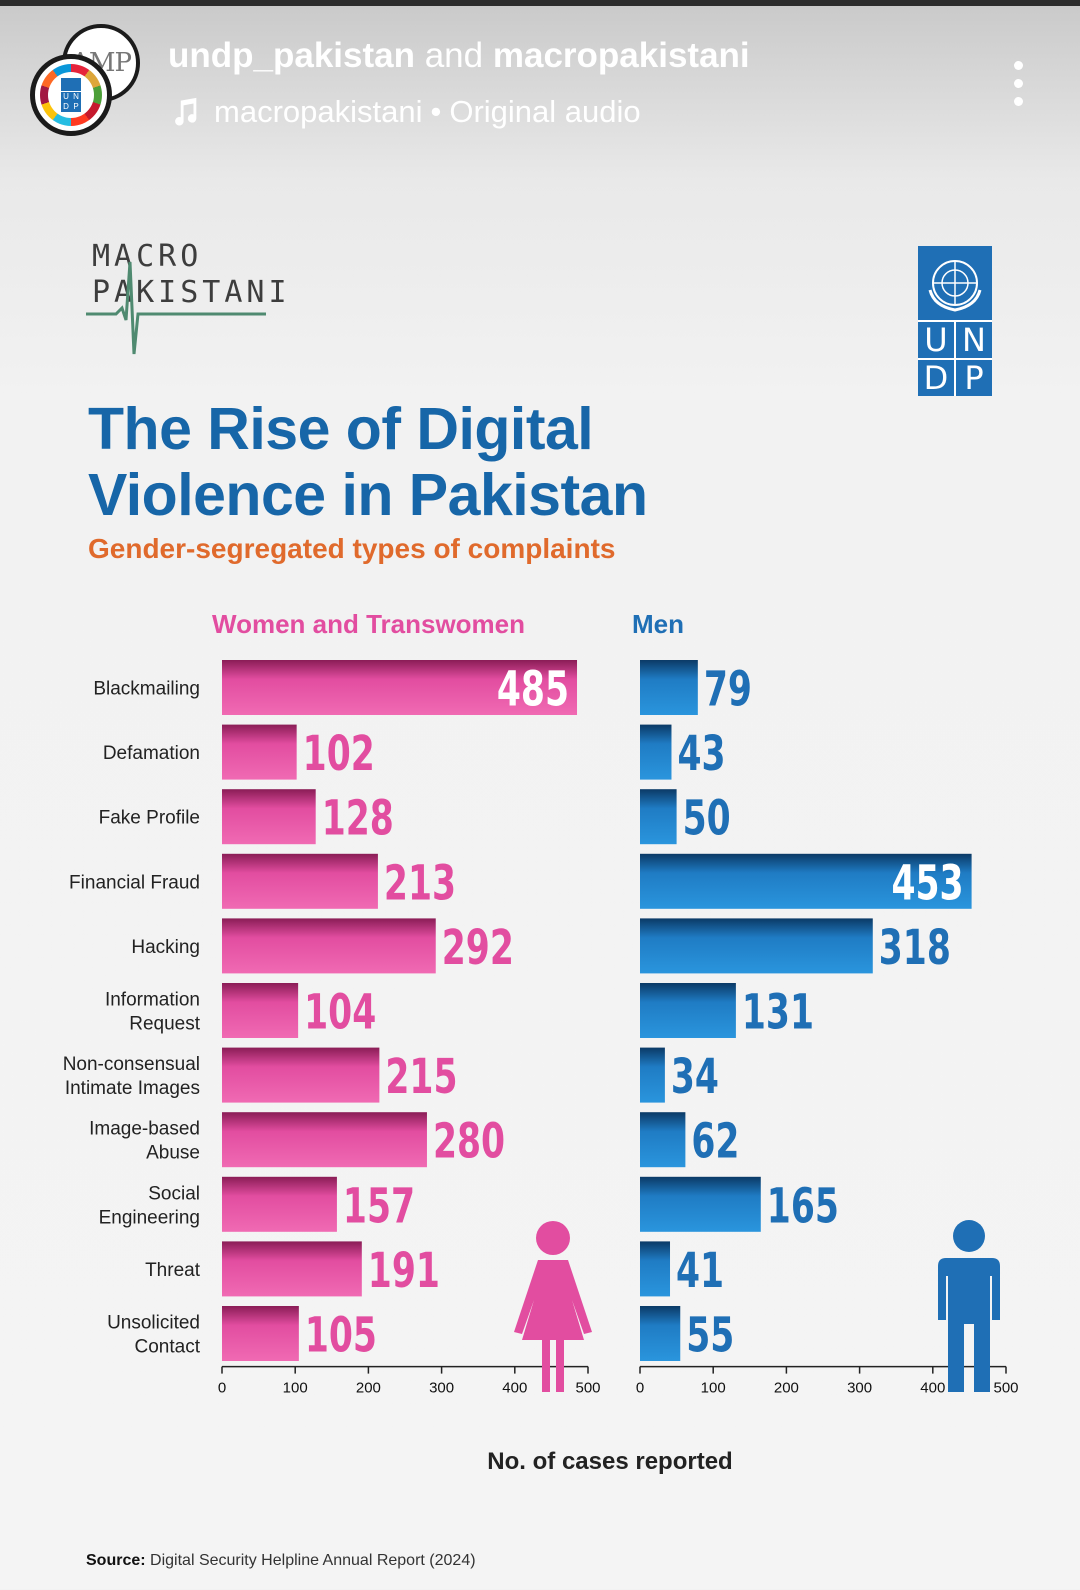 The width and height of the screenshot is (1080, 1590). I want to click on heartbeat-line-icon, so click(176, 308).